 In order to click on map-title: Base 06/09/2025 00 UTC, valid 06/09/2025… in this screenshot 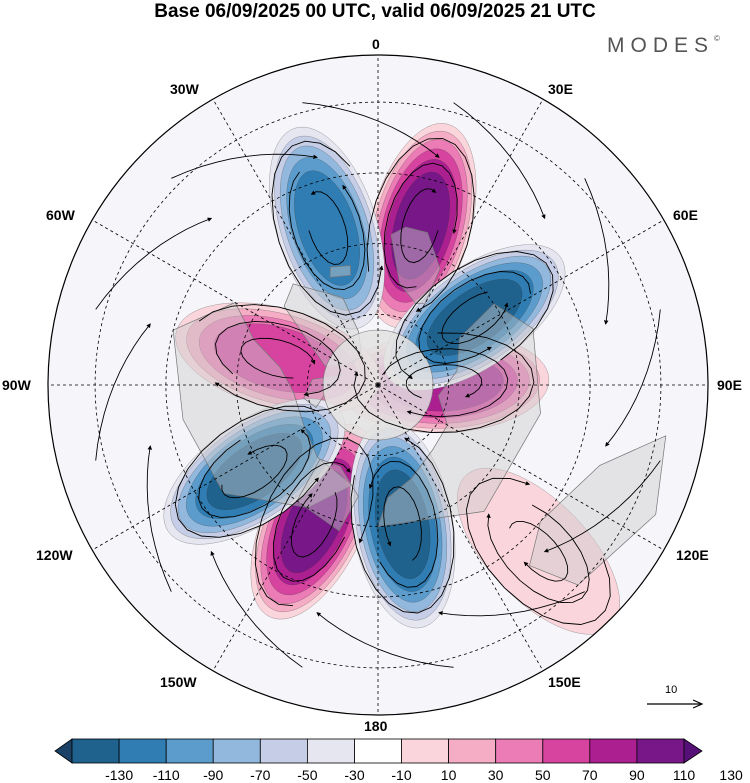, I will do `click(375, 11)`.